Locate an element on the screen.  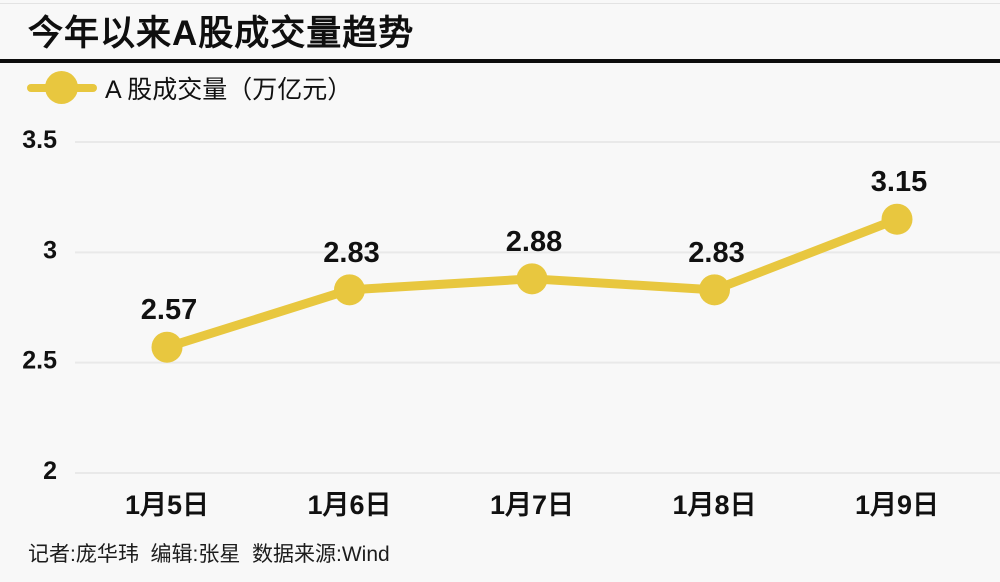
y-tick-label: 2 is located at coordinates (50, 471).